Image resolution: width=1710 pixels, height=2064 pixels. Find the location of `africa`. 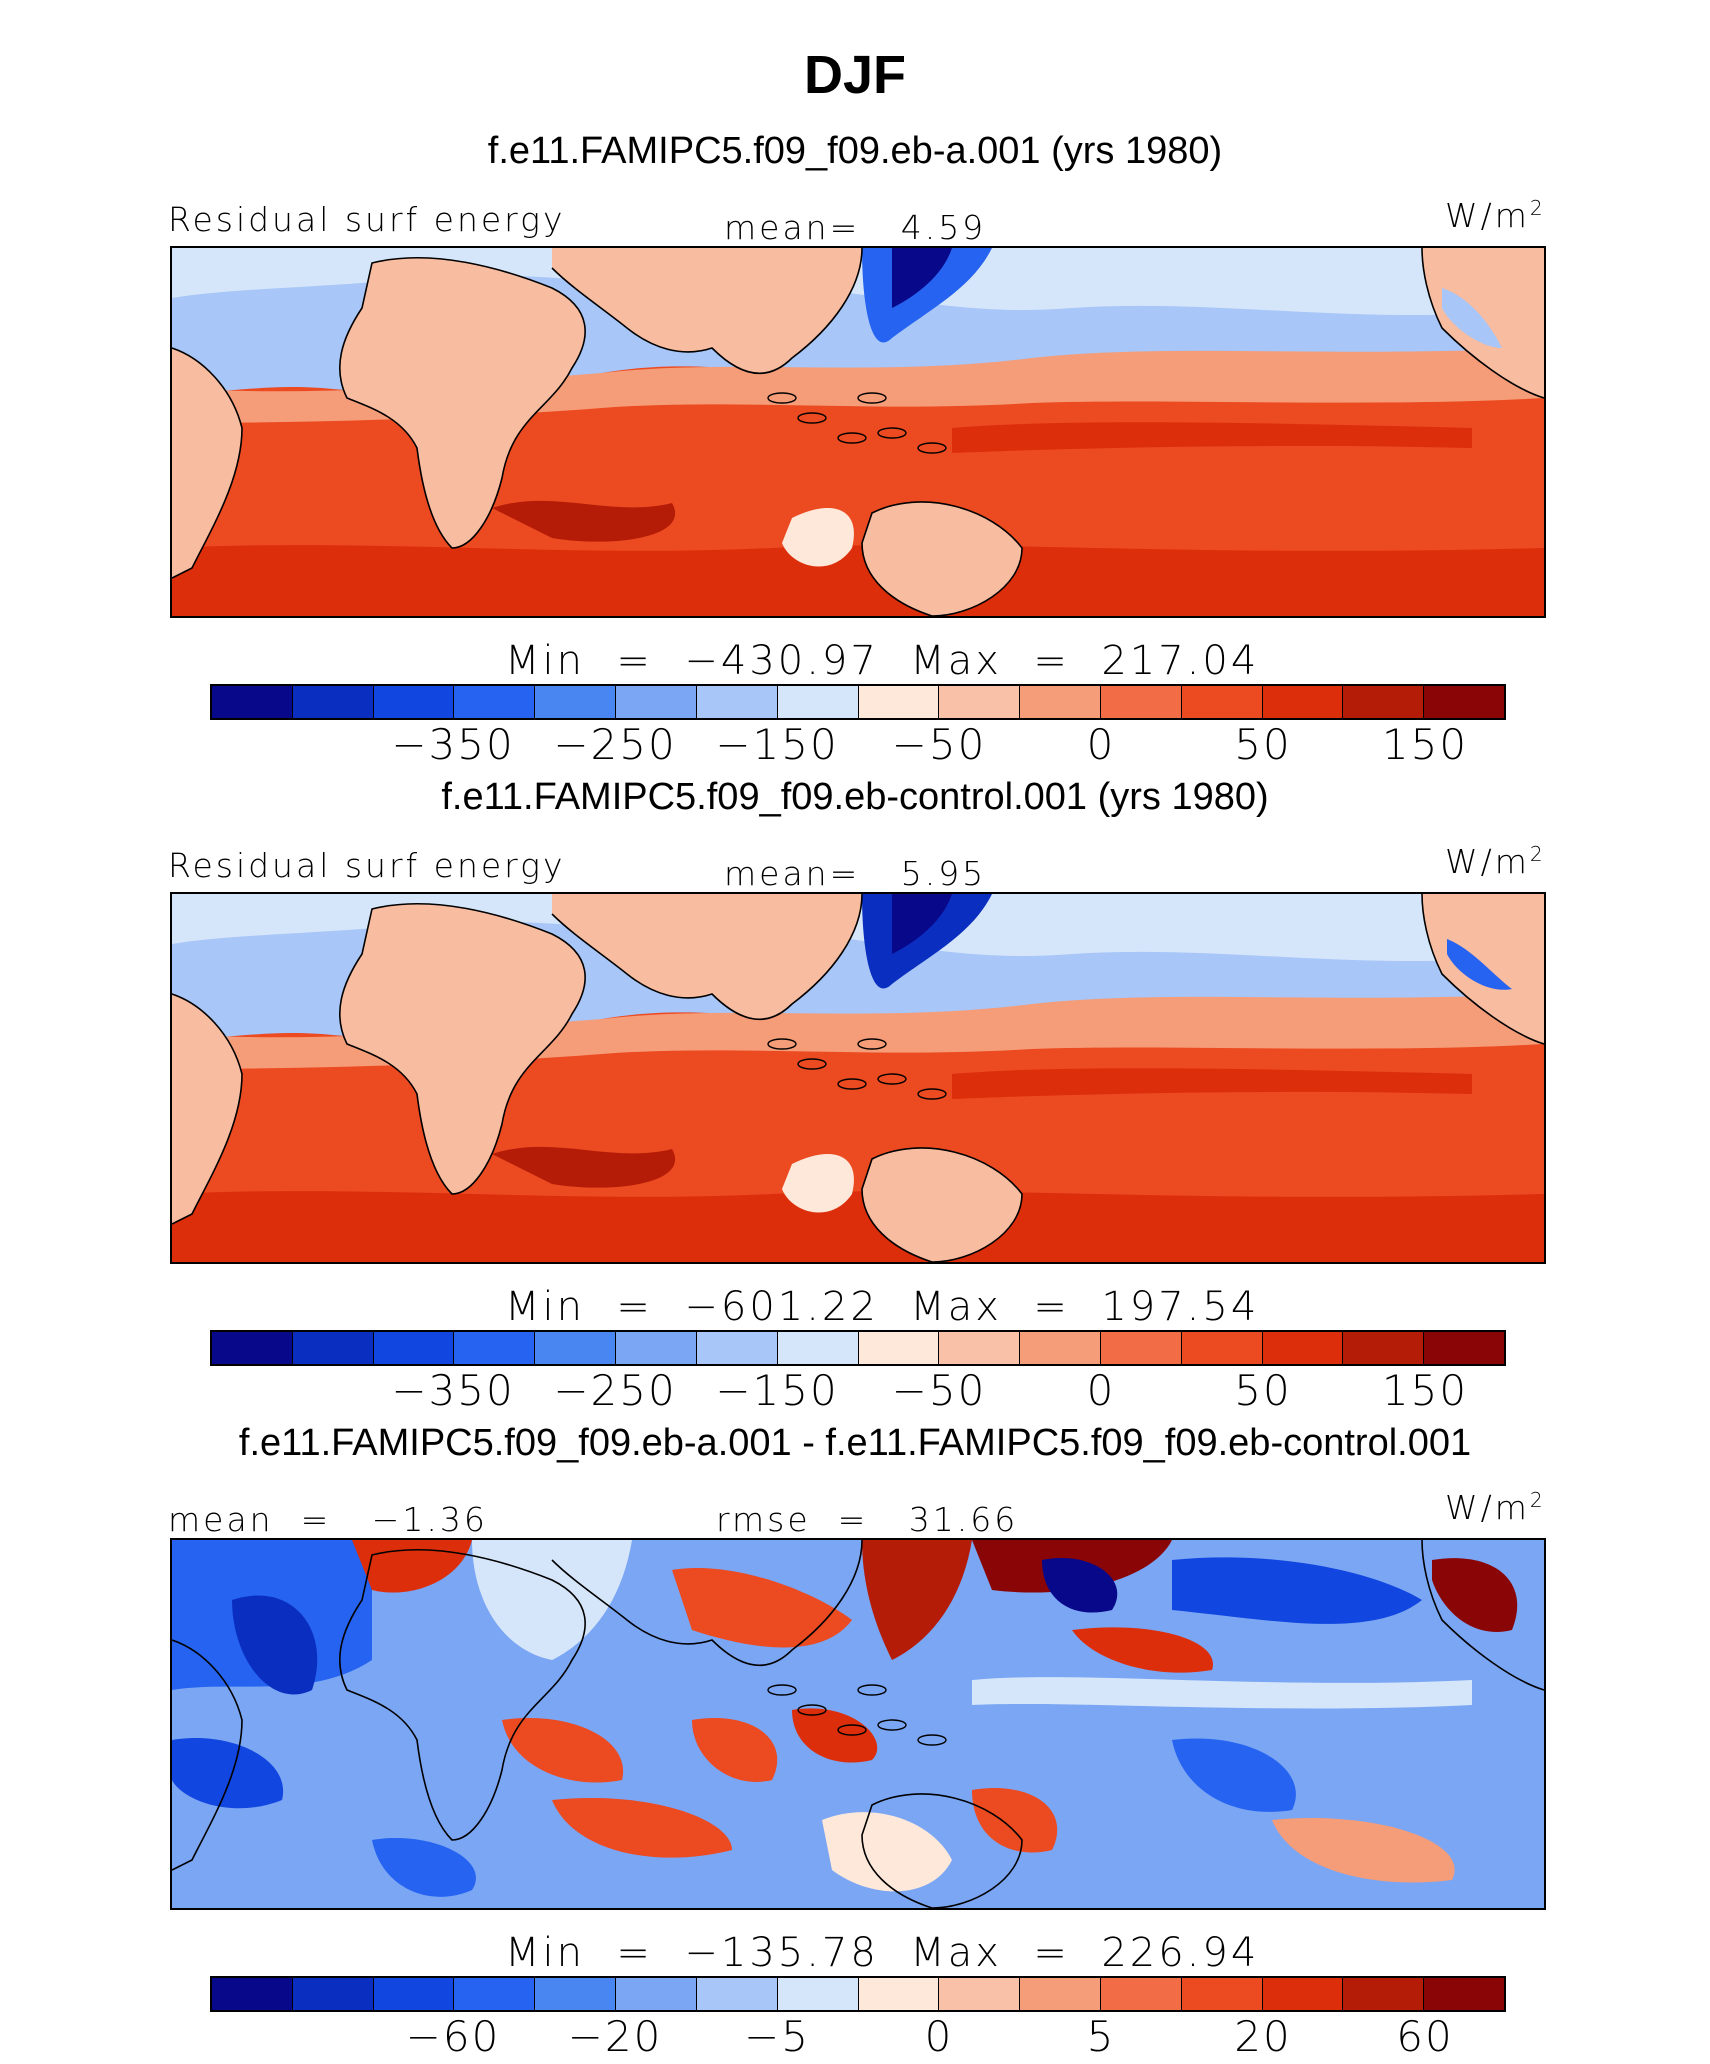

africa is located at coordinates (462, 402).